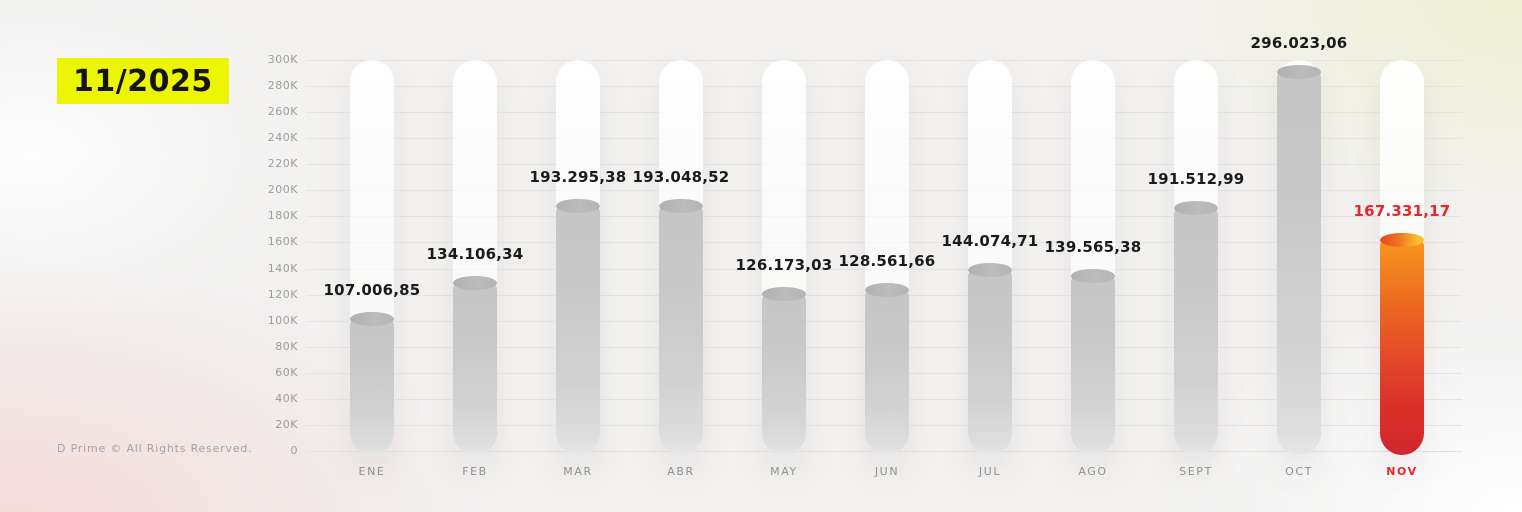 This screenshot has width=1522, height=512. What do you see at coordinates (1402, 210) in the screenshot?
I see `bar-value-label: 167.331,17` at bounding box center [1402, 210].